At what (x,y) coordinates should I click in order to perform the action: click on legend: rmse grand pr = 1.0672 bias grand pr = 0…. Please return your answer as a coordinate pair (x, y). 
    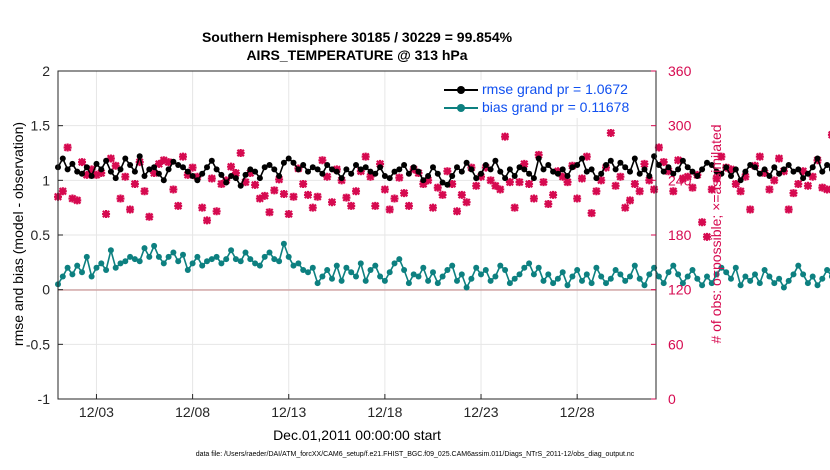
    Looking at the image, I should click on (544, 99).